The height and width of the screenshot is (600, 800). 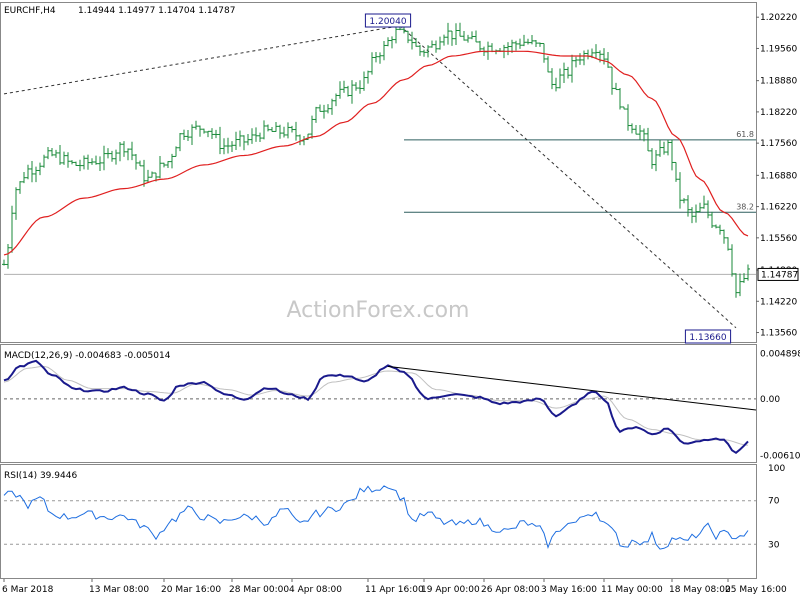 What do you see at coordinates (745, 206) in the screenshot?
I see `fib-level-label: 38.2` at bounding box center [745, 206].